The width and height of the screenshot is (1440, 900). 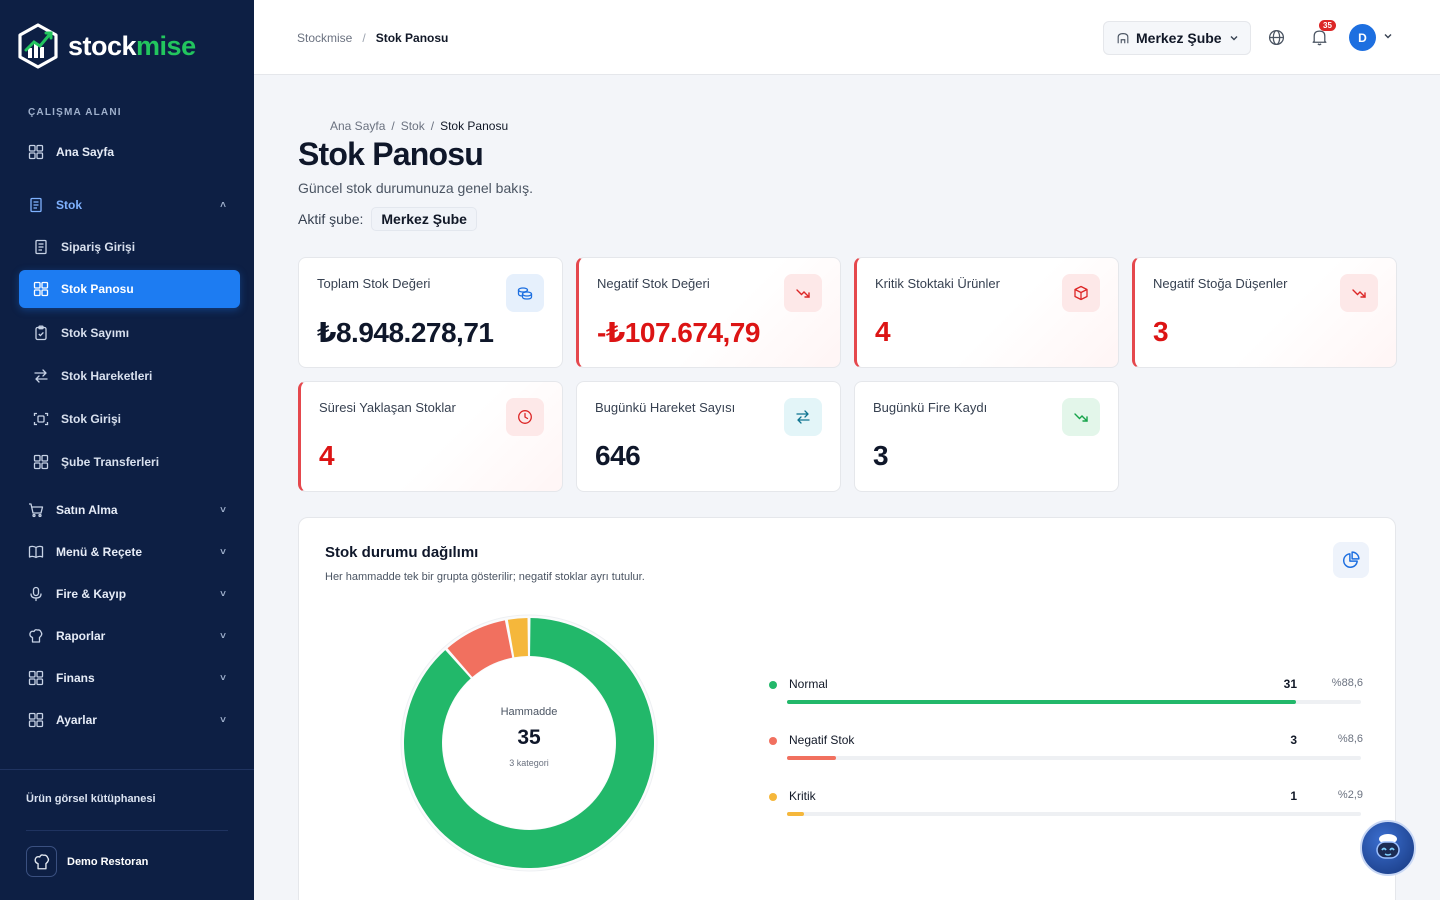 What do you see at coordinates (75, 112) in the screenshot?
I see `sidebar-section-label: ÇALIŞMA ALANI` at bounding box center [75, 112].